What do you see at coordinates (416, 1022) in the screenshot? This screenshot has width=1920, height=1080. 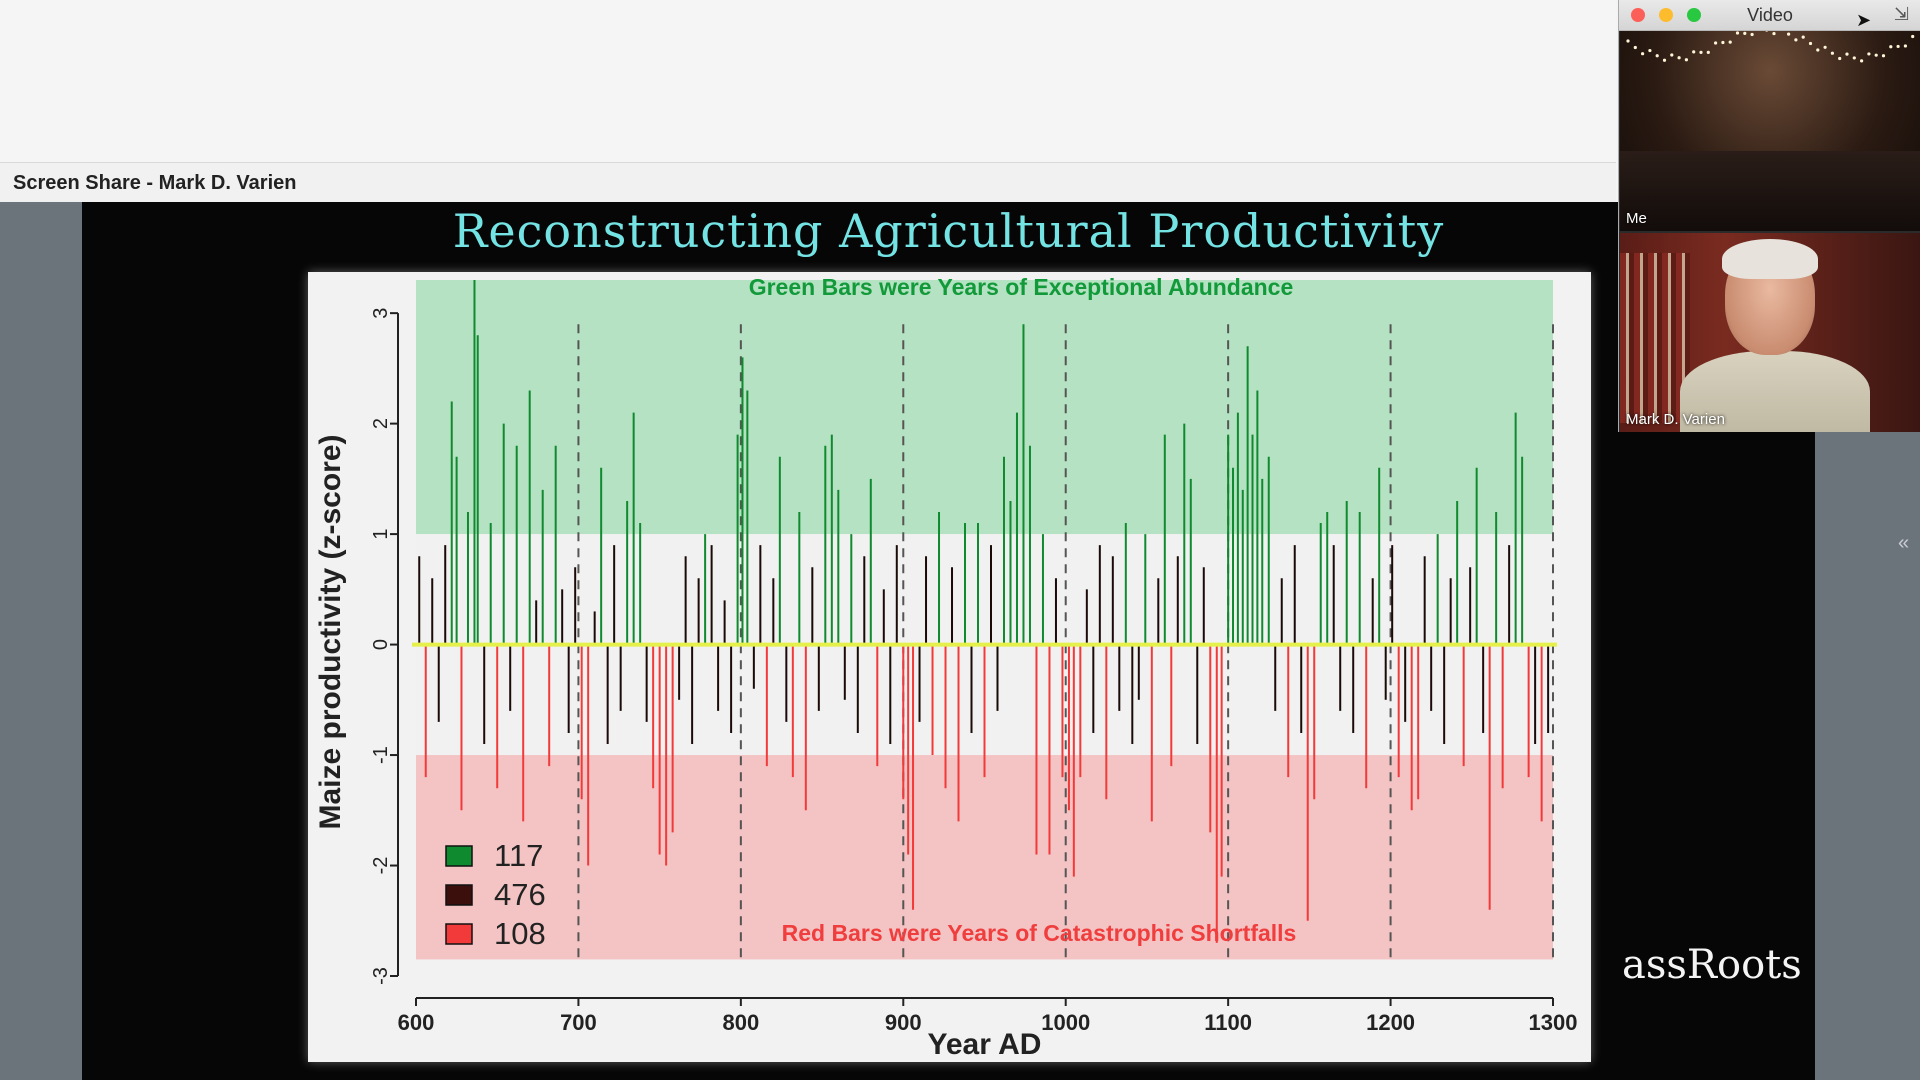 I see `x-tick-label: 600` at bounding box center [416, 1022].